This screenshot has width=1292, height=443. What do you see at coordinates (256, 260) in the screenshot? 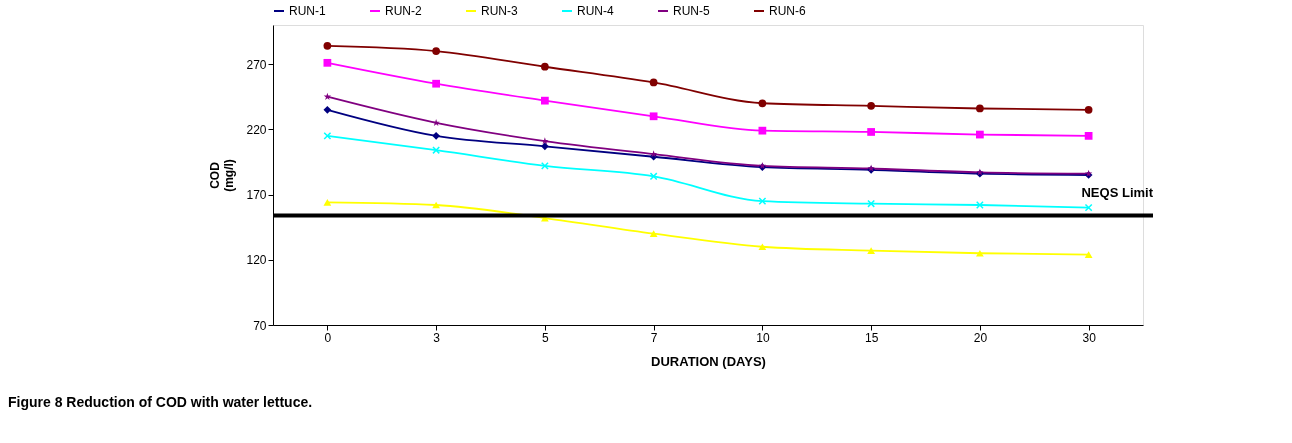
I see `y-tick-label: 120` at bounding box center [256, 260].